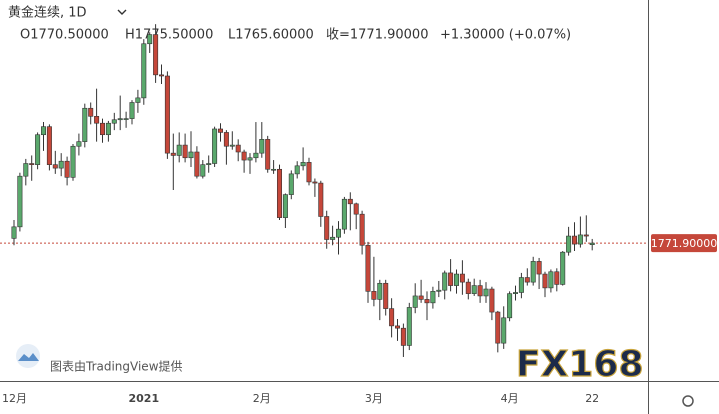 The height and width of the screenshot is (414, 719). What do you see at coordinates (580, 364) in the screenshot?
I see `watermark: FX168` at bounding box center [580, 364].